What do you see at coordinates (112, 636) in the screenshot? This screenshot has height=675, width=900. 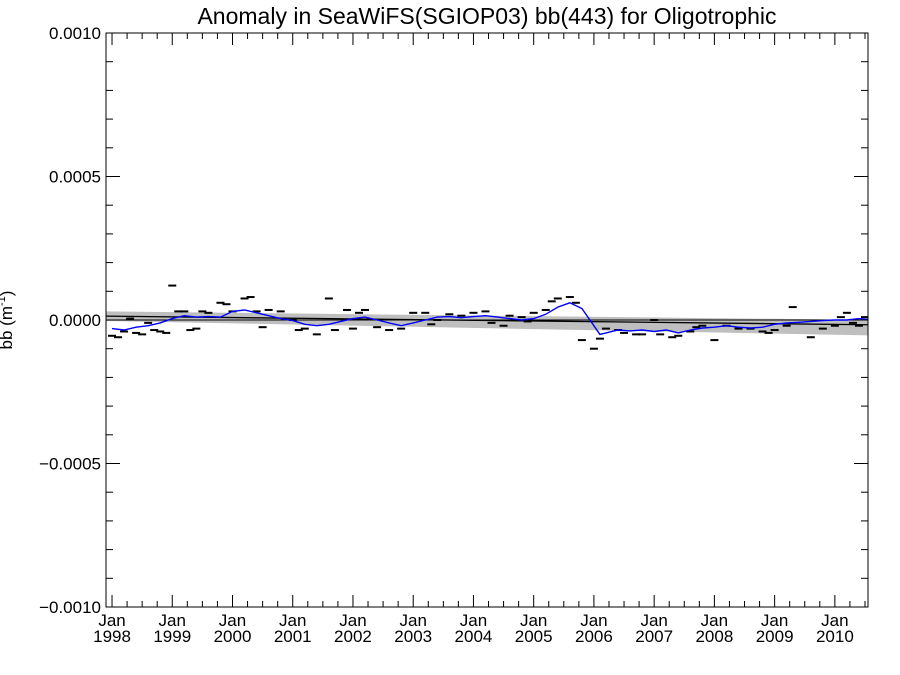 I see `x-tick-year-label: 1998` at bounding box center [112, 636].